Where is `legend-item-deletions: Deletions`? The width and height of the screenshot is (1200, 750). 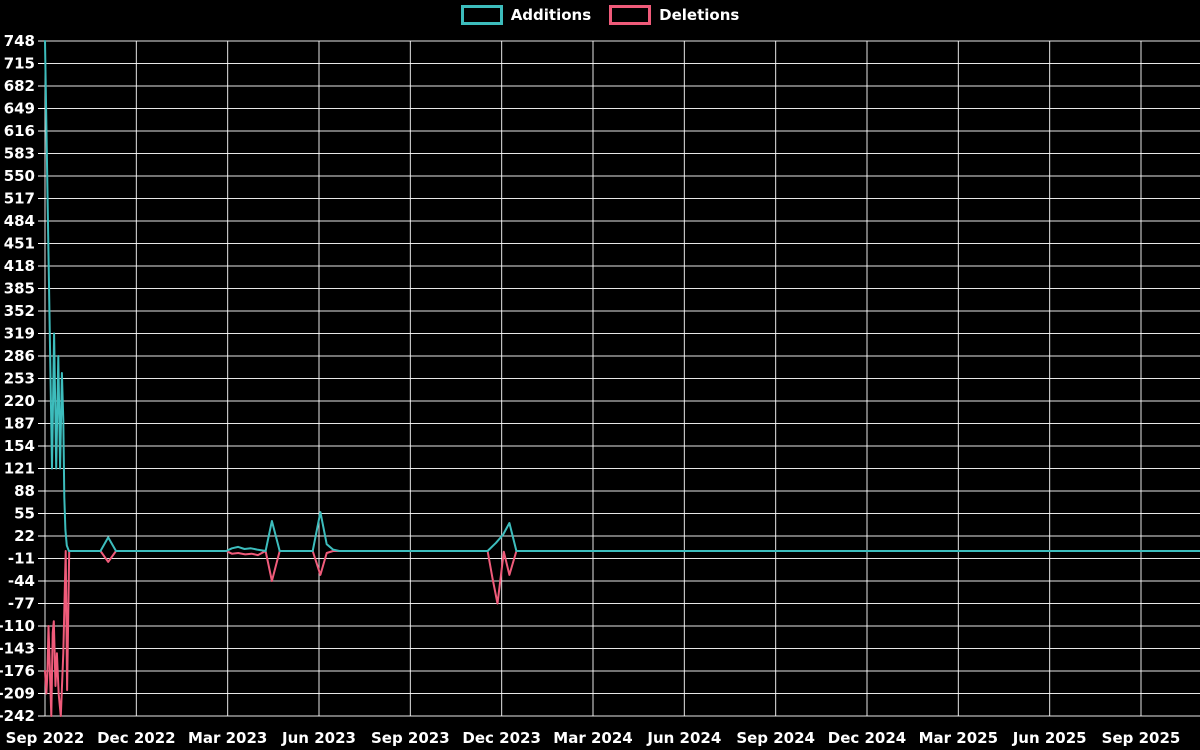
legend-item-deletions: Deletions is located at coordinates (674, 15).